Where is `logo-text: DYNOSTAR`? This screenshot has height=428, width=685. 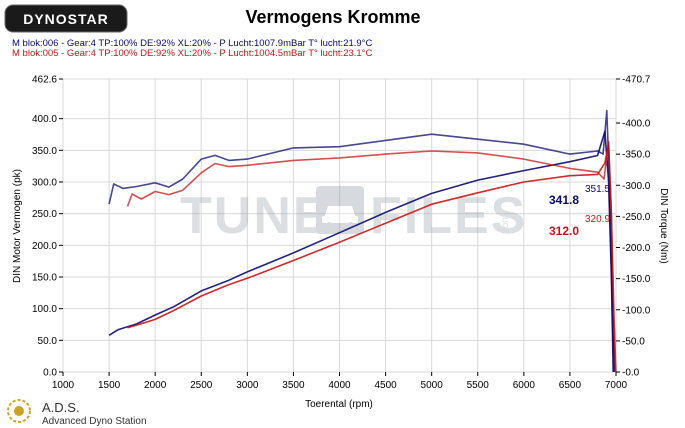 logo-text: DYNOSTAR is located at coordinates (66, 19).